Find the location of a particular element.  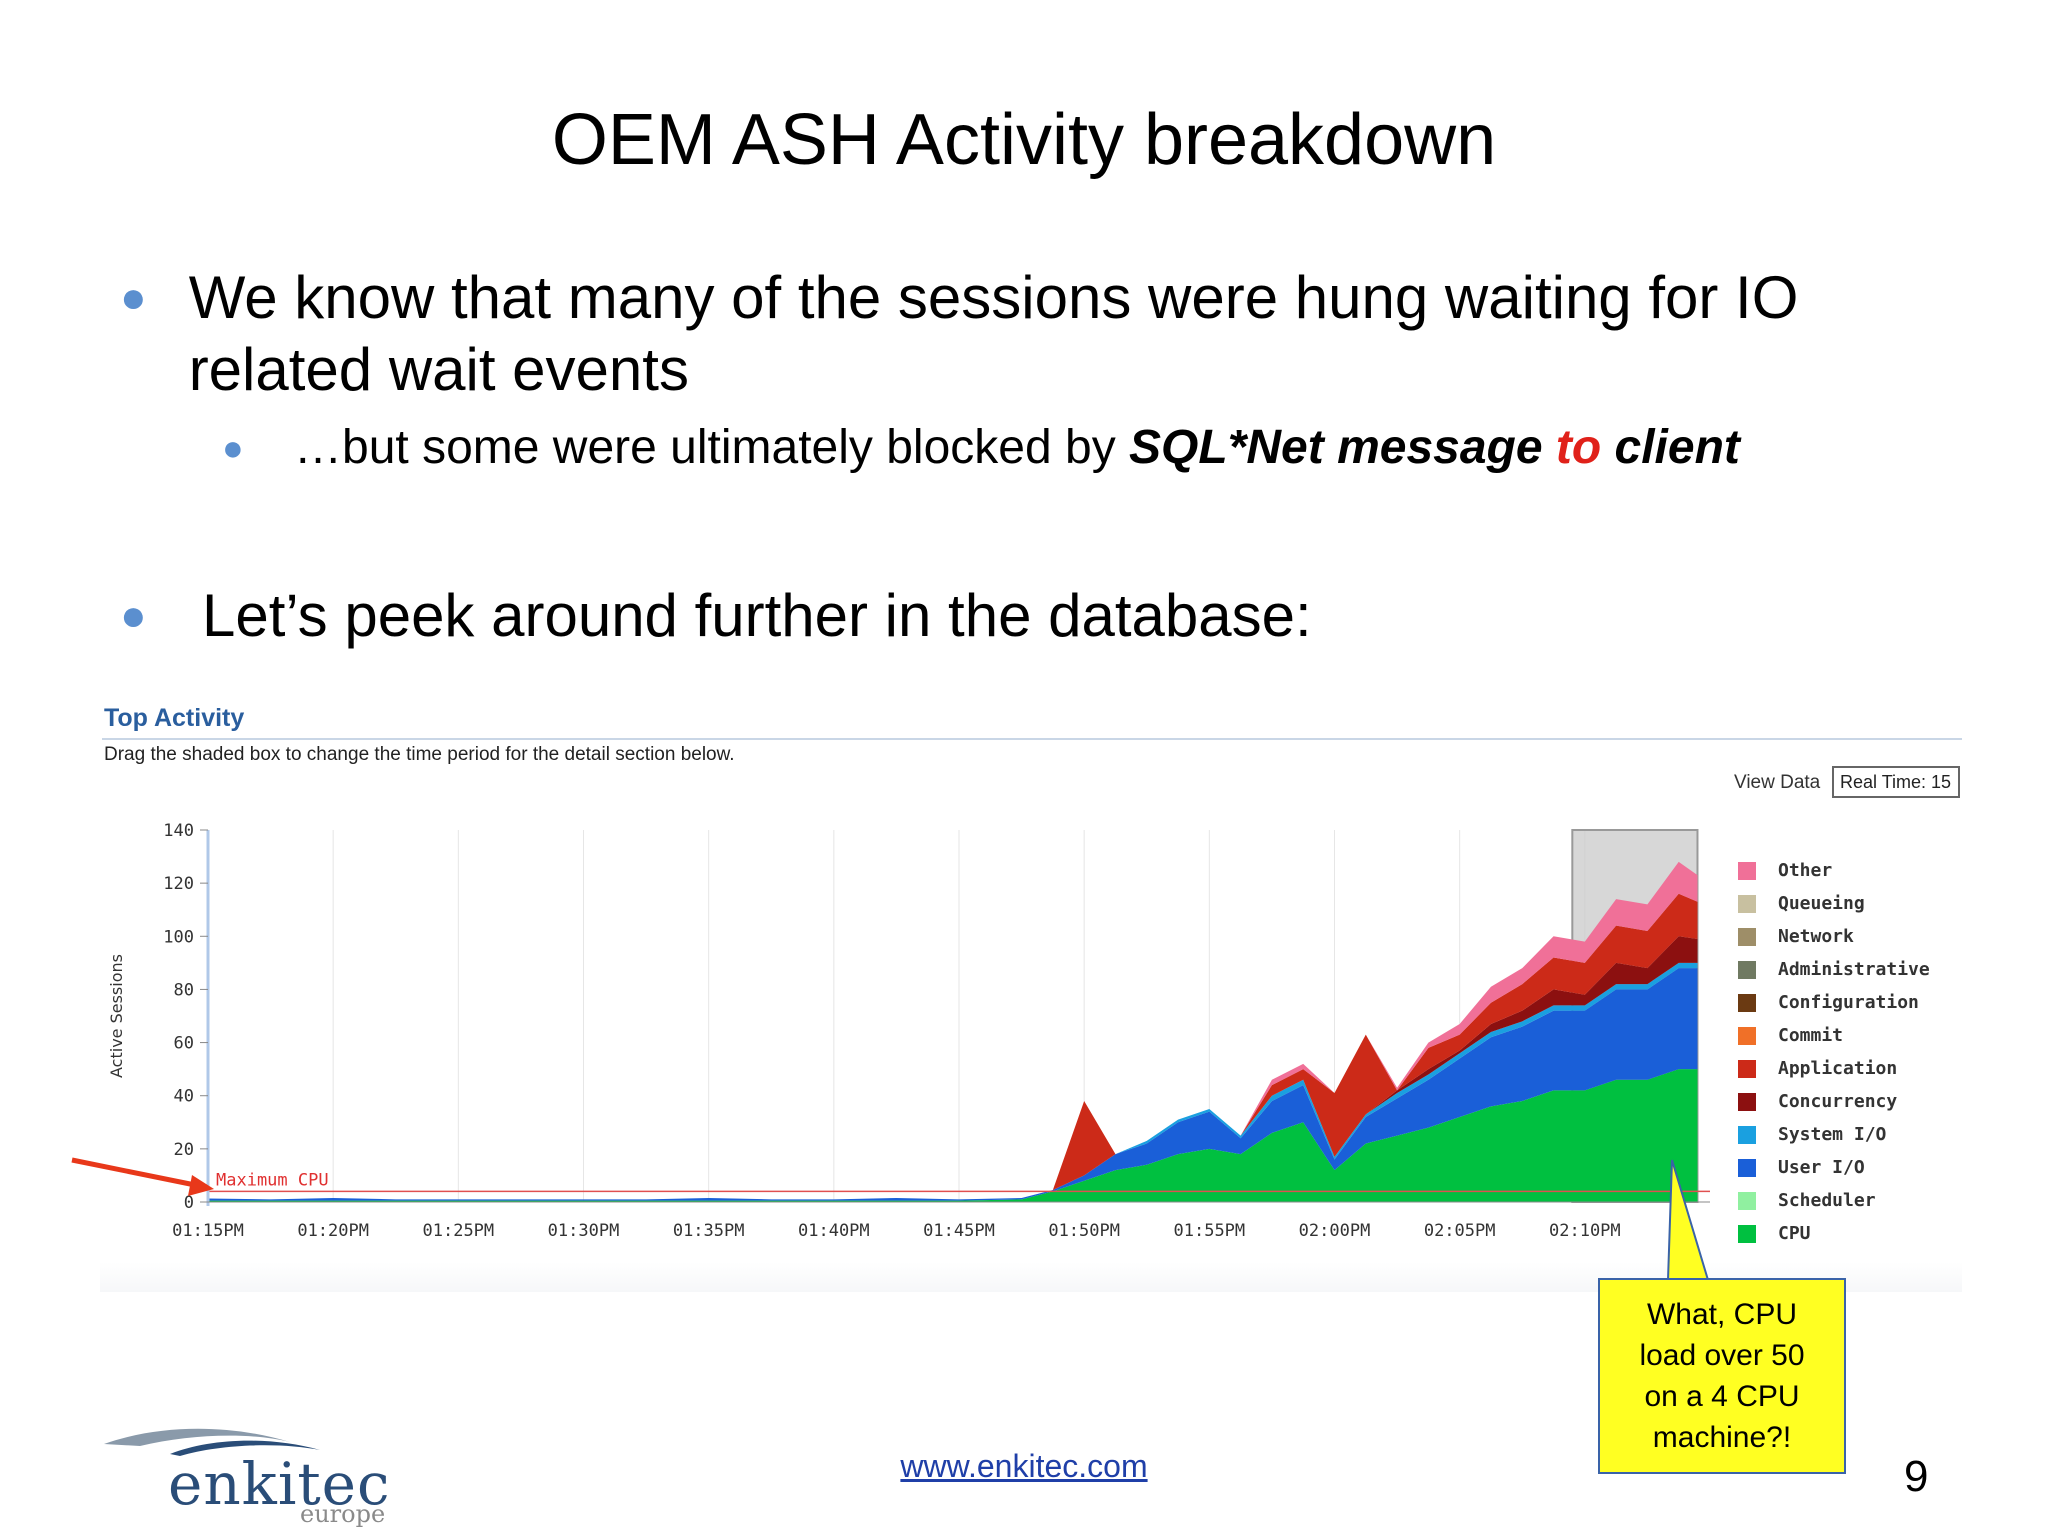

legend-label: Network is located at coordinates (1816, 936).